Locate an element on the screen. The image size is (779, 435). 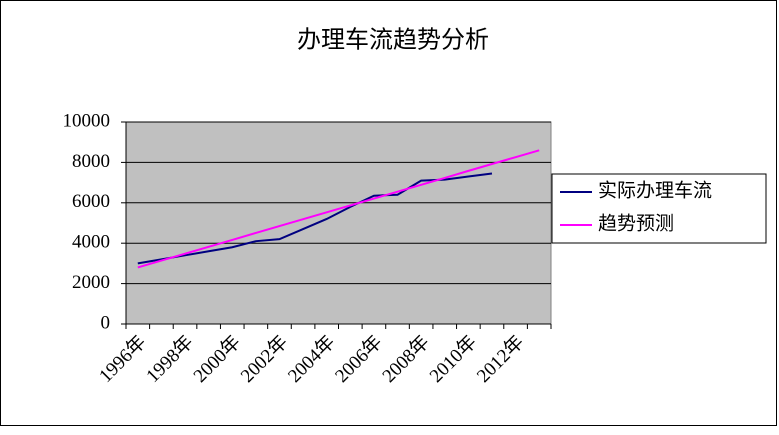
legend-box is located at coordinates (659, 208).